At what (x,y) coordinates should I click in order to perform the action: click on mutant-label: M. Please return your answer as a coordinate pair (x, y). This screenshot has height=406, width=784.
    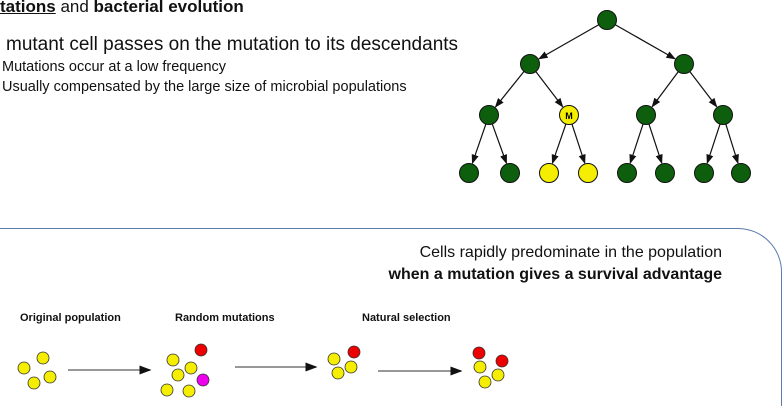
    Looking at the image, I should click on (569, 116).